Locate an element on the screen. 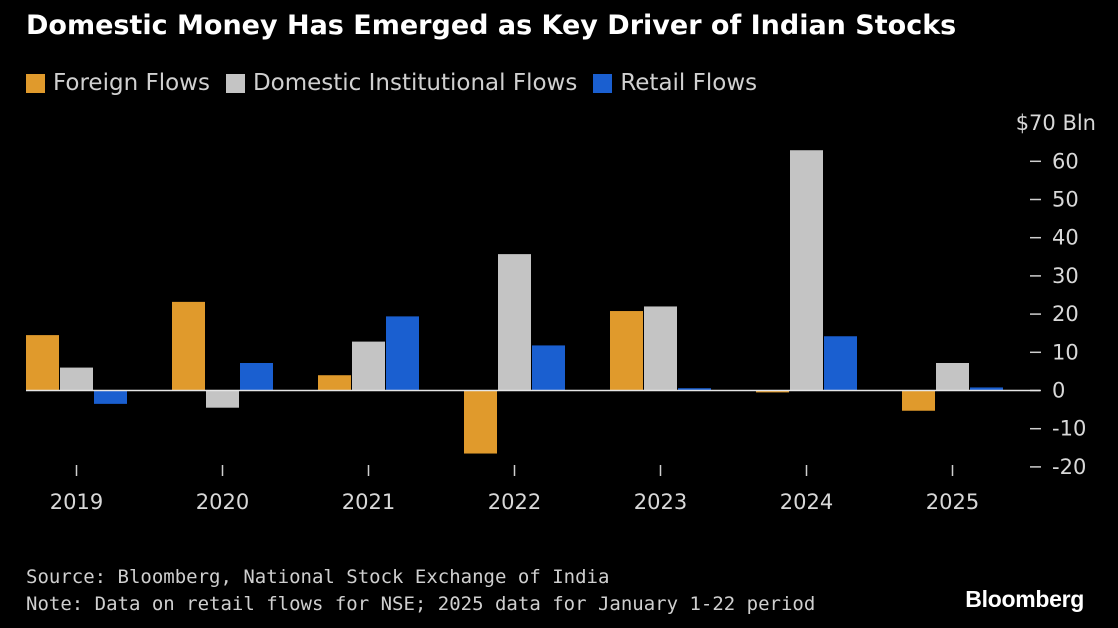 The width and height of the screenshot is (1118, 628). legend-item-foreign: Foreign Flows is located at coordinates (118, 83).